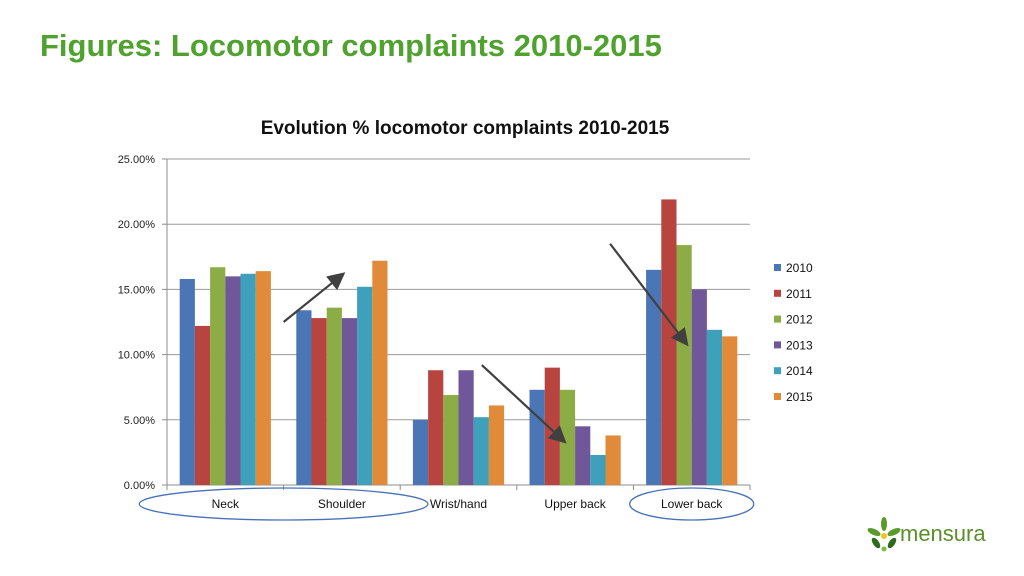 The width and height of the screenshot is (1024, 576). What do you see at coordinates (943, 533) in the screenshot?
I see `logo-text: mensura` at bounding box center [943, 533].